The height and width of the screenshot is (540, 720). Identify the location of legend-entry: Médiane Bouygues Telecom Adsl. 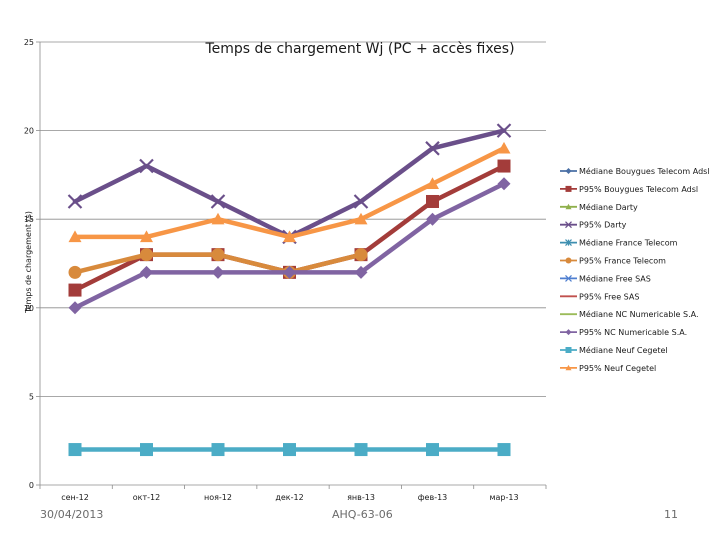
(644, 171).